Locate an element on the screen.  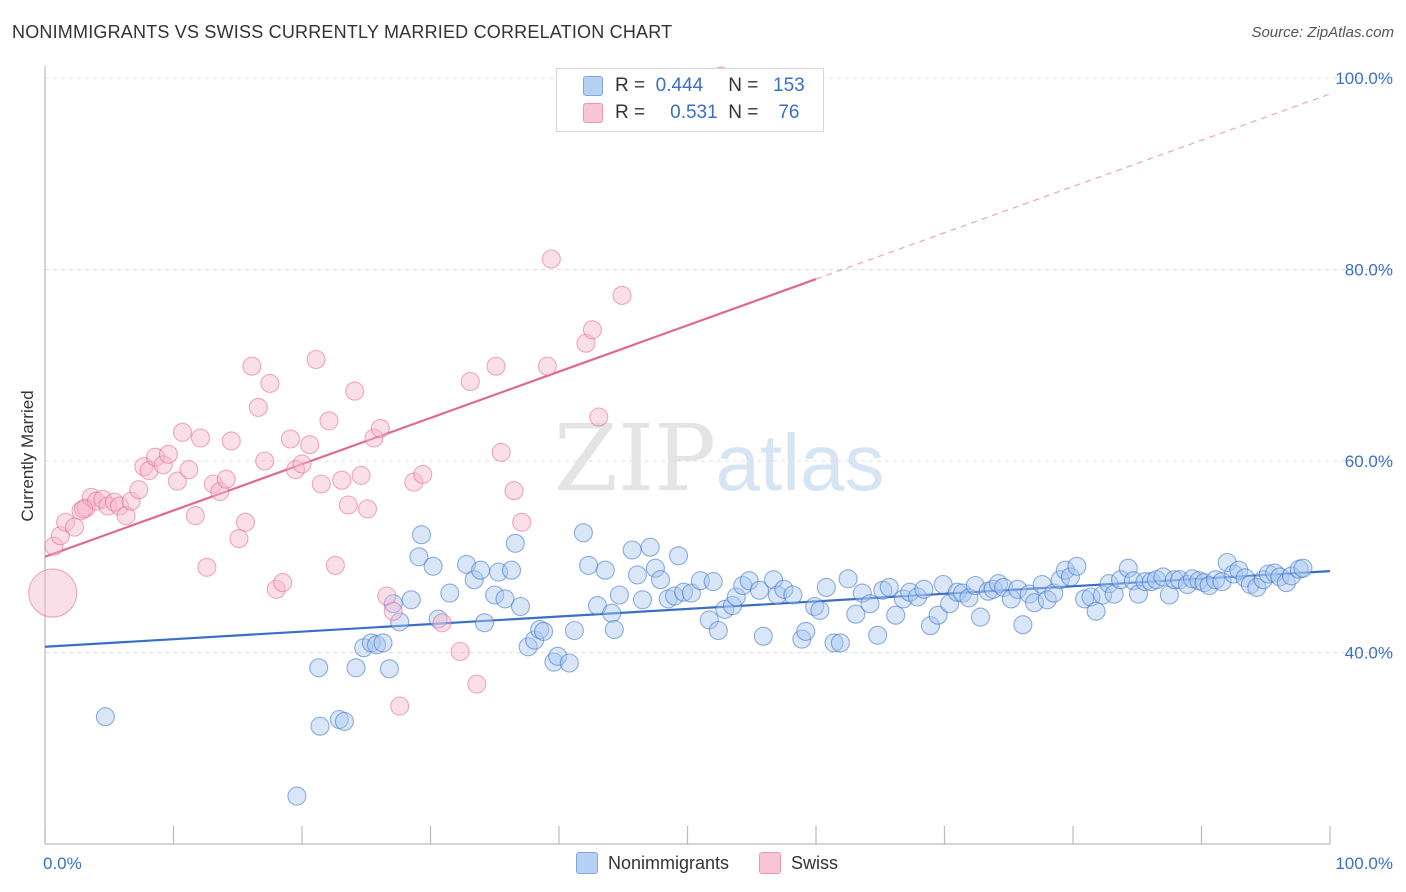
y-tick-label: 80.0% is located at coordinates (1369, 270).